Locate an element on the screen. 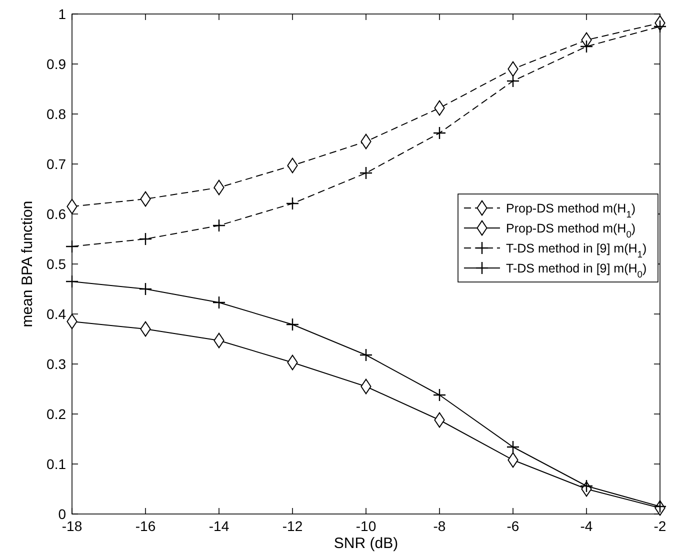 The image size is (683, 552). x-tick-label: -4 is located at coordinates (586, 526).